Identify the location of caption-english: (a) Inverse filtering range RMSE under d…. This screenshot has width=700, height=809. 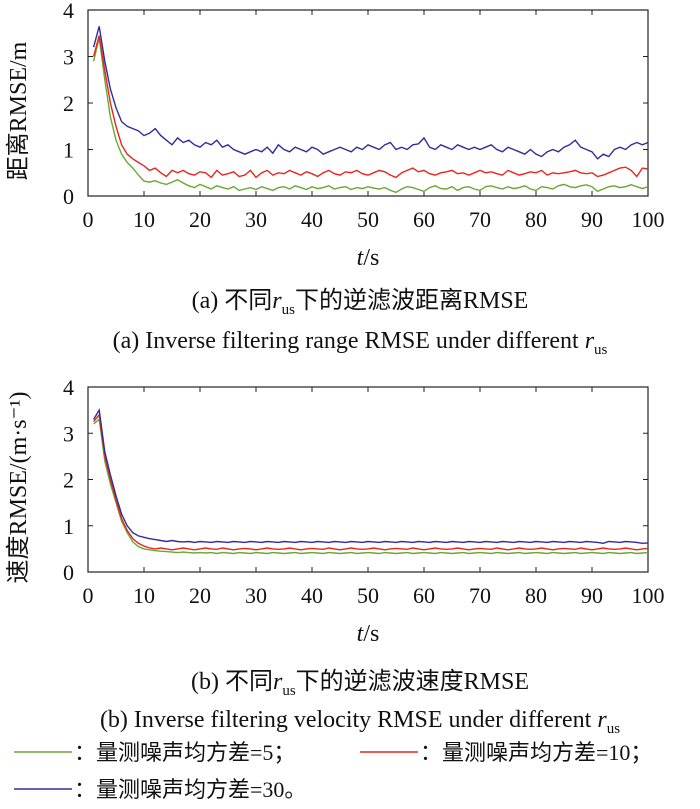
(360, 343).